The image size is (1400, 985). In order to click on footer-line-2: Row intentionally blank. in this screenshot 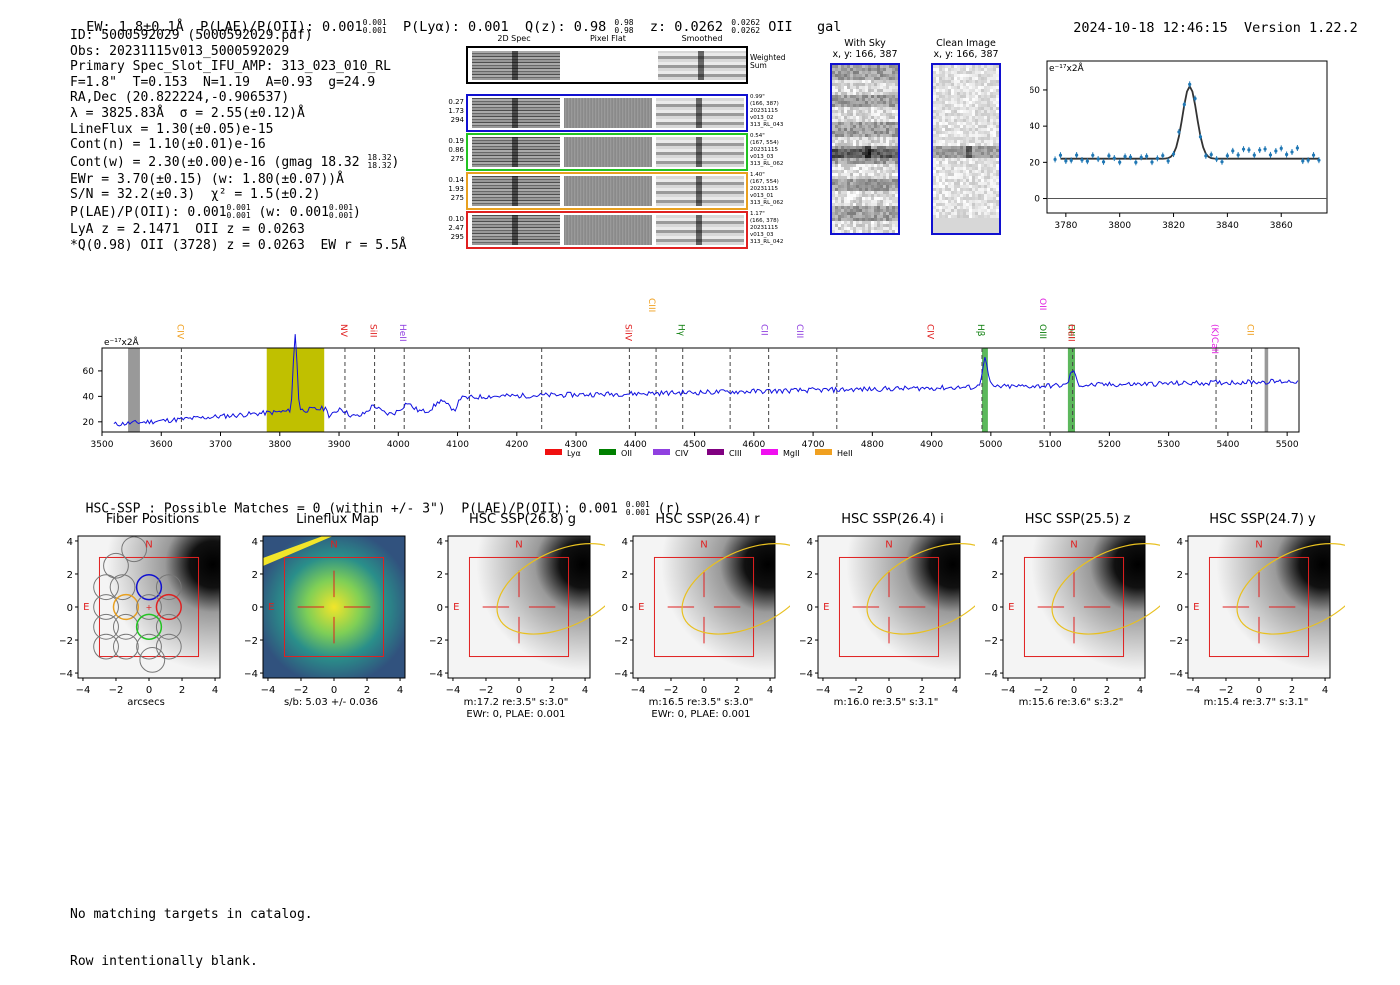, I will do `click(164, 961)`.